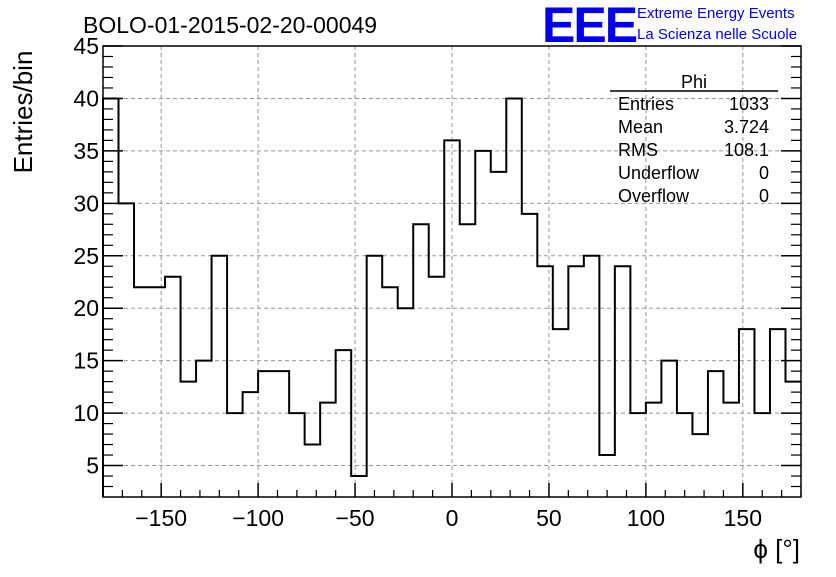 This screenshot has height=577, width=836. I want to click on eee-logo-mark: EEE, so click(589, 26).